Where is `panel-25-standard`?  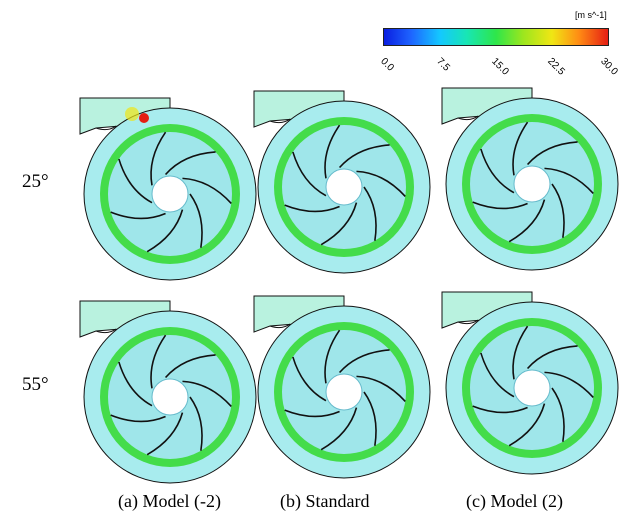
panel-25-standard is located at coordinates (342, 182).